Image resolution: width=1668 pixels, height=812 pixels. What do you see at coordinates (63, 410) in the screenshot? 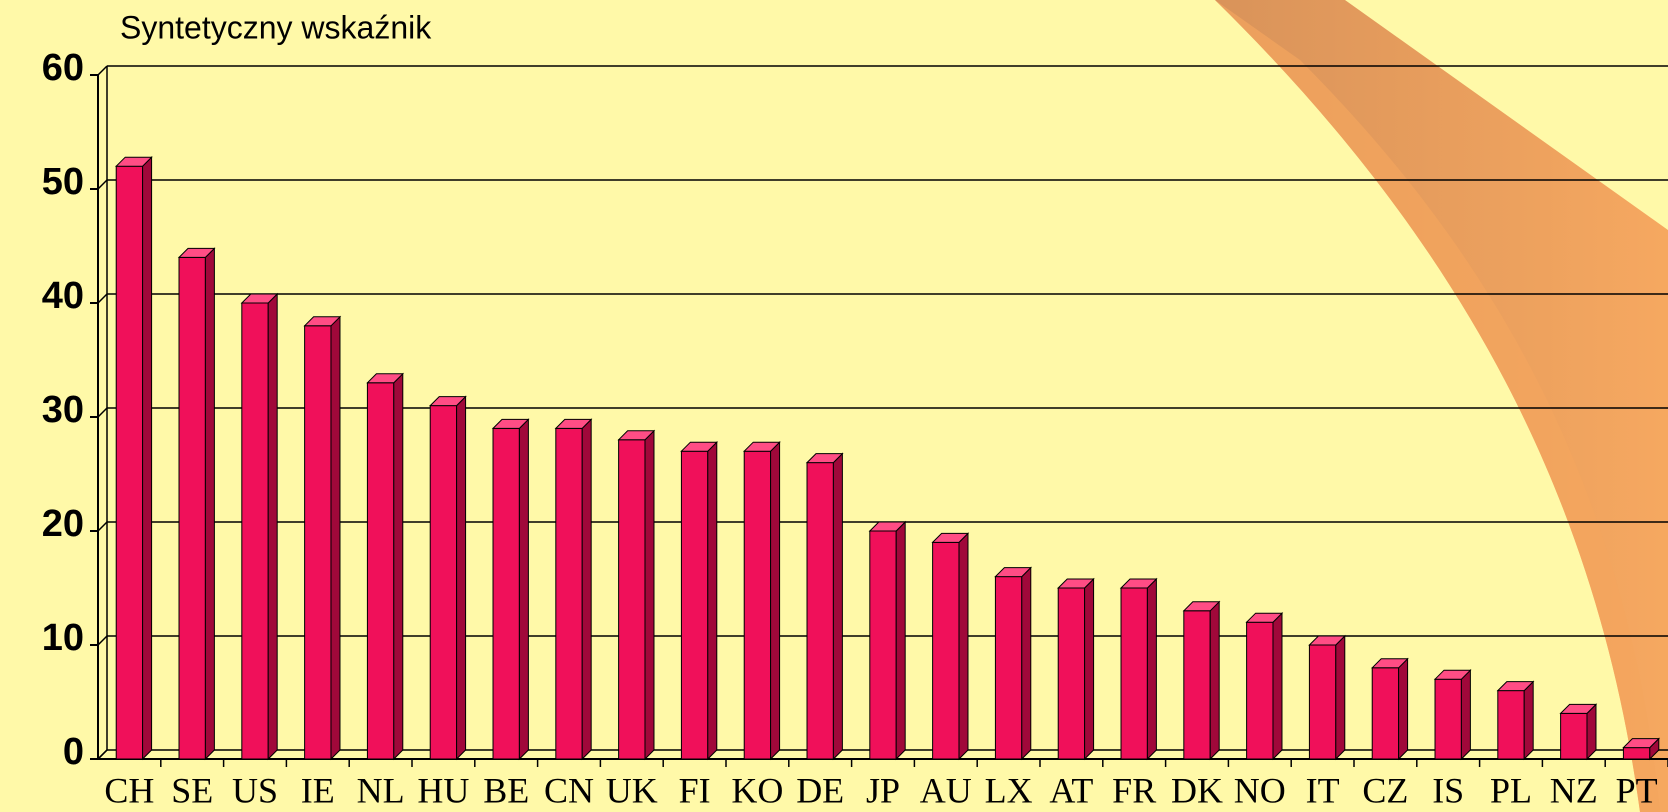
I see `y-tick-label: 30` at bounding box center [63, 410].